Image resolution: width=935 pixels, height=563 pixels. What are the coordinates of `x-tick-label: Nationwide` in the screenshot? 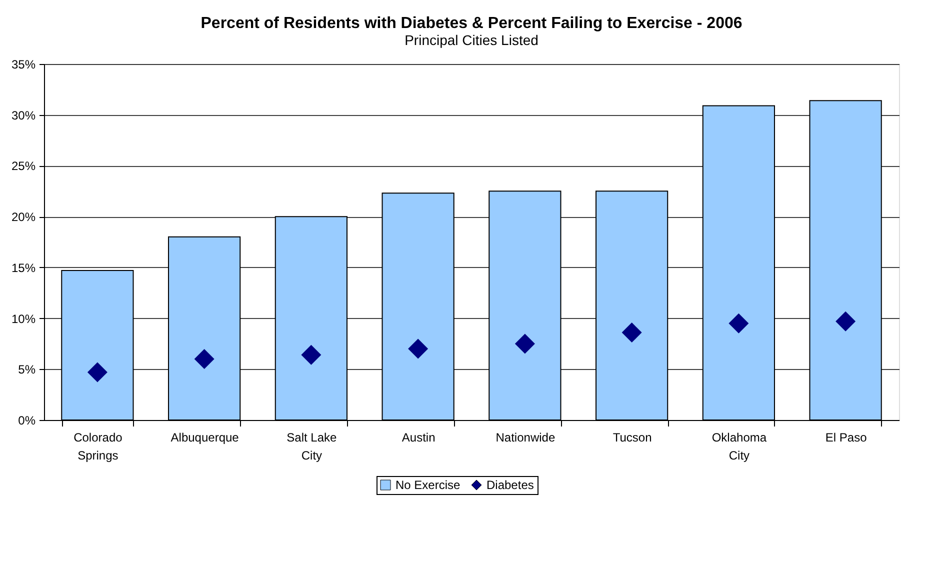 It's located at (526, 437).